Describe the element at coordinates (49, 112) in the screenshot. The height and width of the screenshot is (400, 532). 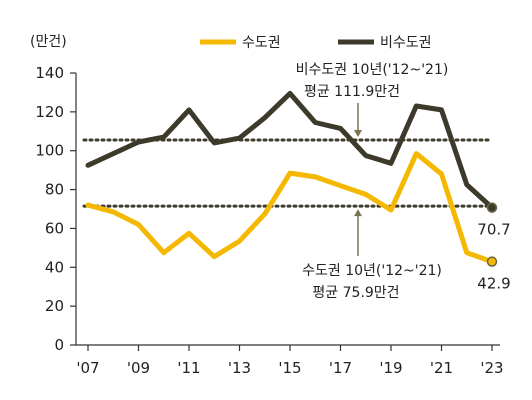
I see `y-tick-label: 120` at that location.